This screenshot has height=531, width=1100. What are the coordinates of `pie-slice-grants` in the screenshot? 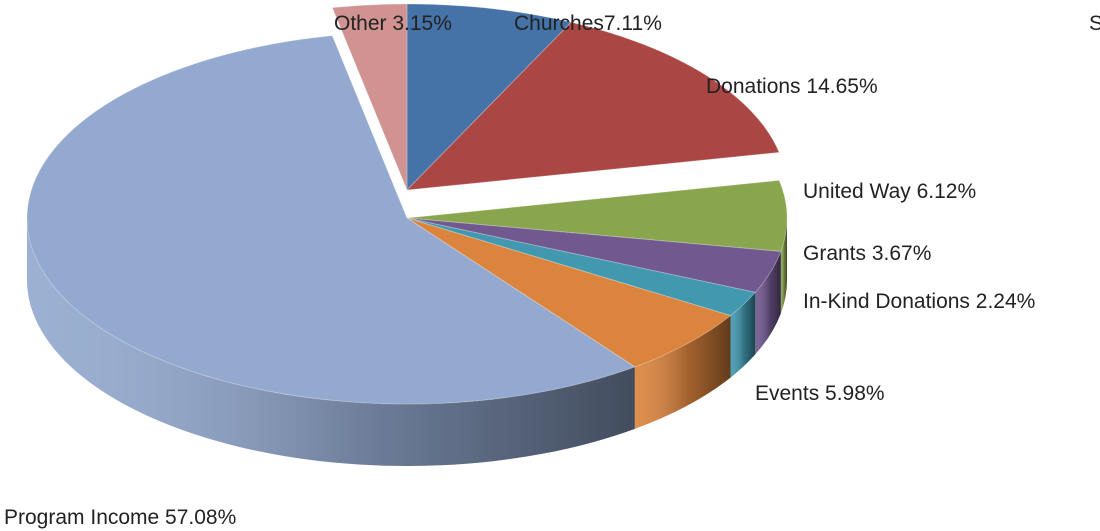 It's located at (594, 255).